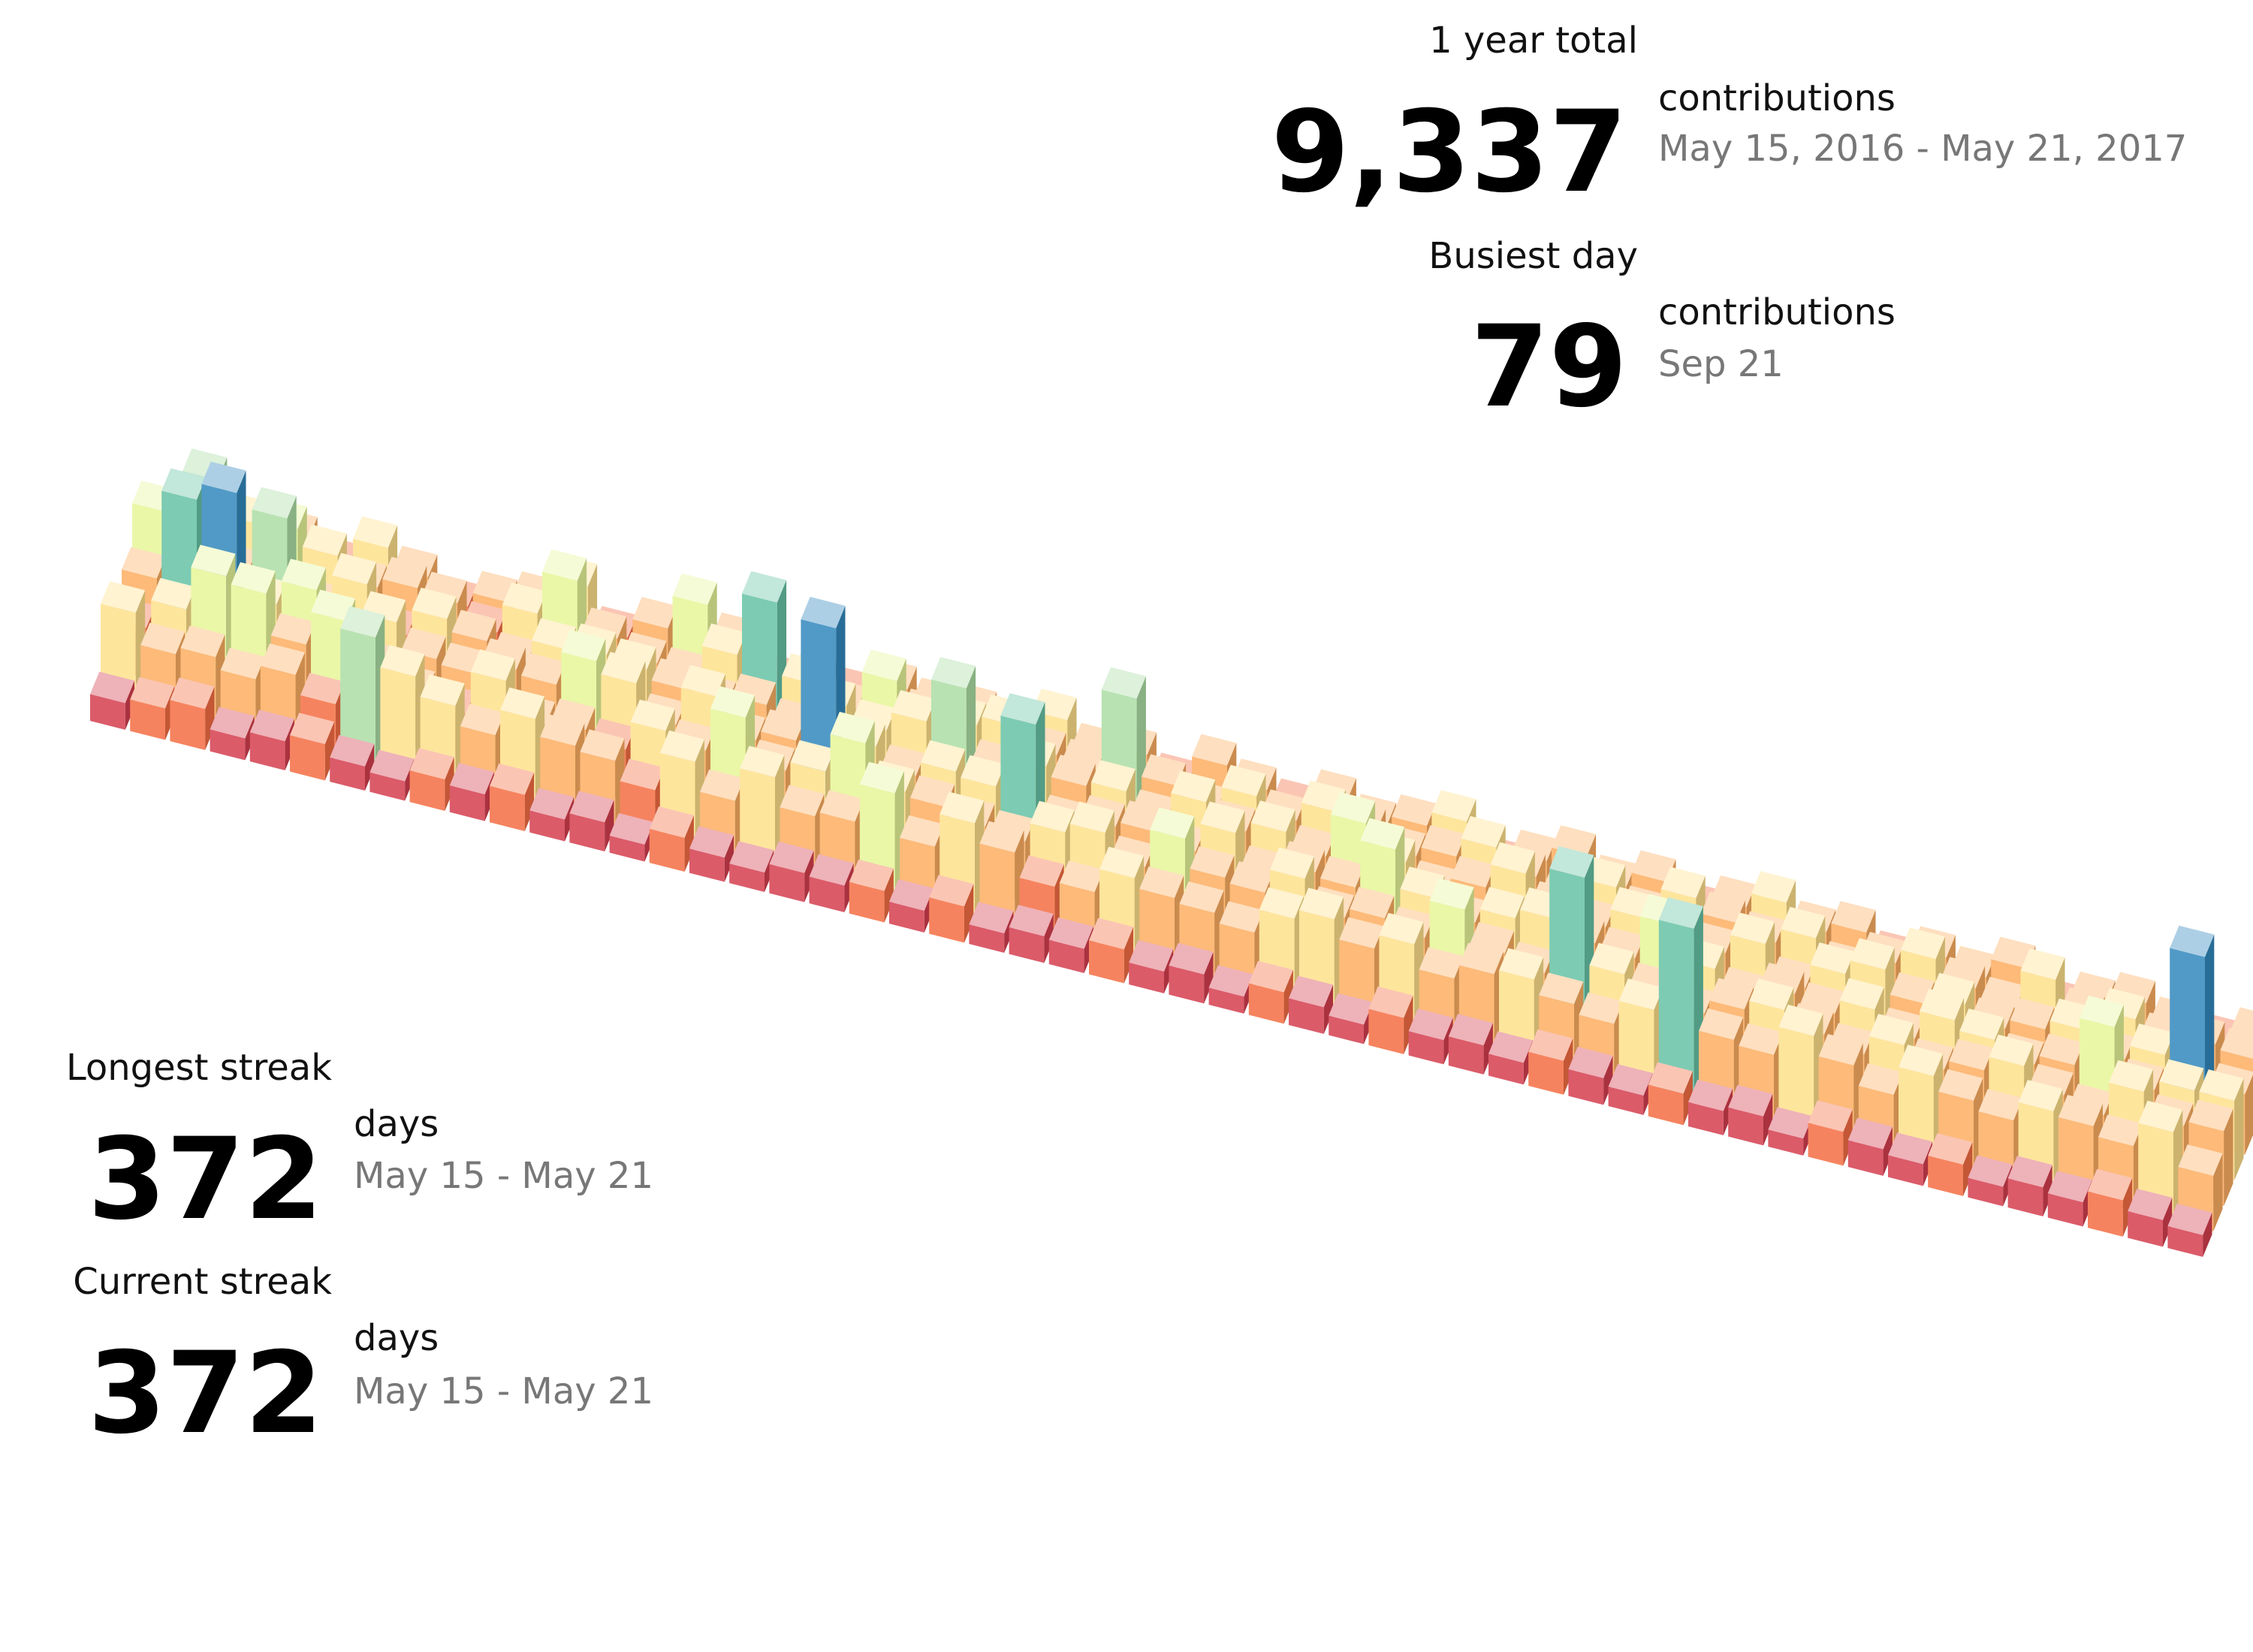 The image size is (2253, 1652). I want to click on stat-value: 9,337, so click(1449, 152).